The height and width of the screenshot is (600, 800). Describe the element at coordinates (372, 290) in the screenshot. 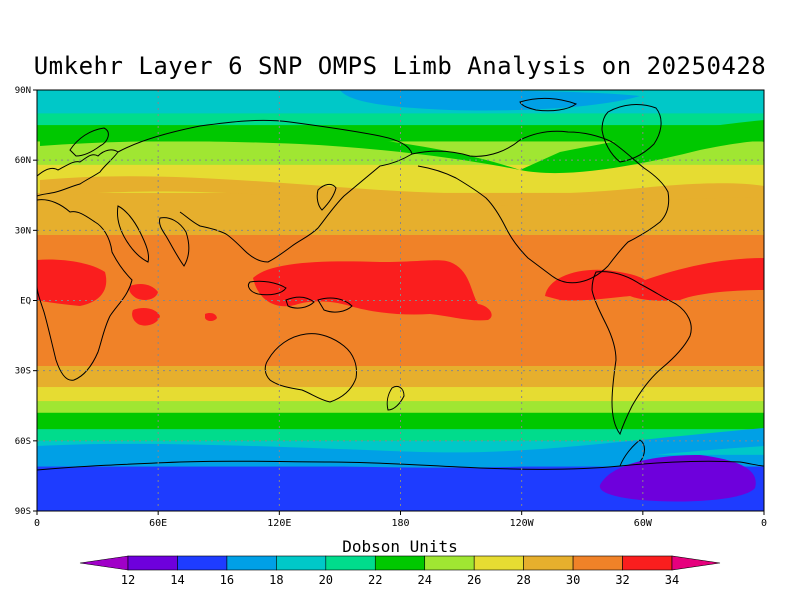

I see `tropical-high-pacific` at that location.